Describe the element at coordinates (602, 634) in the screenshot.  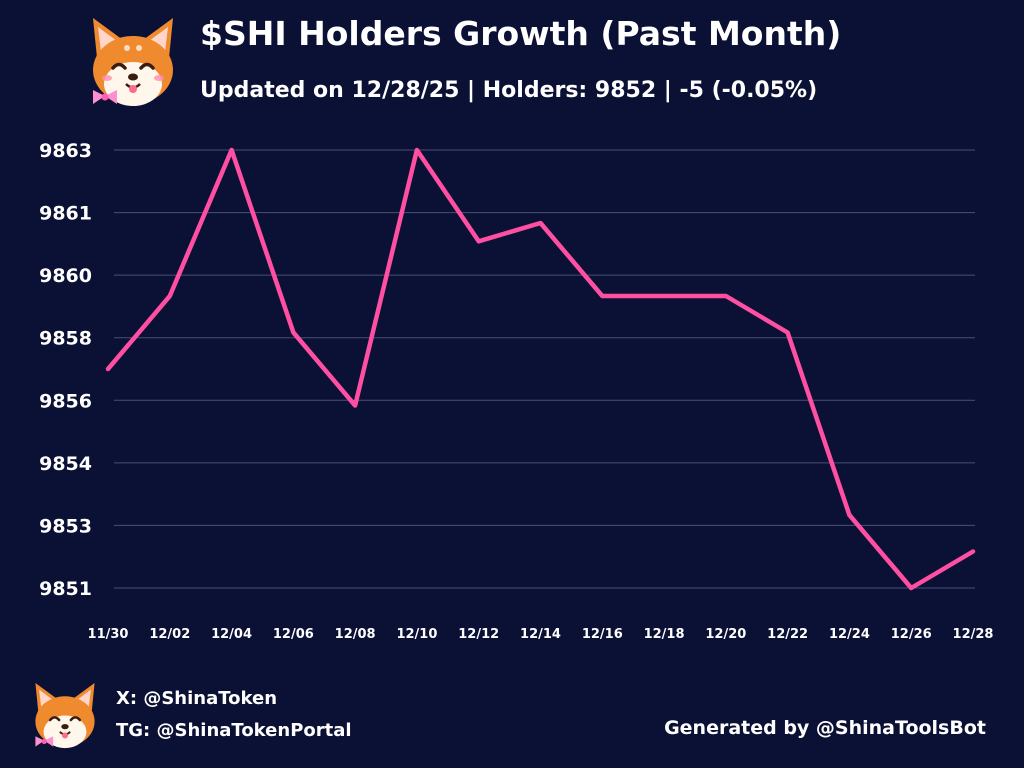
I see `x-tick-label: 12/16` at that location.